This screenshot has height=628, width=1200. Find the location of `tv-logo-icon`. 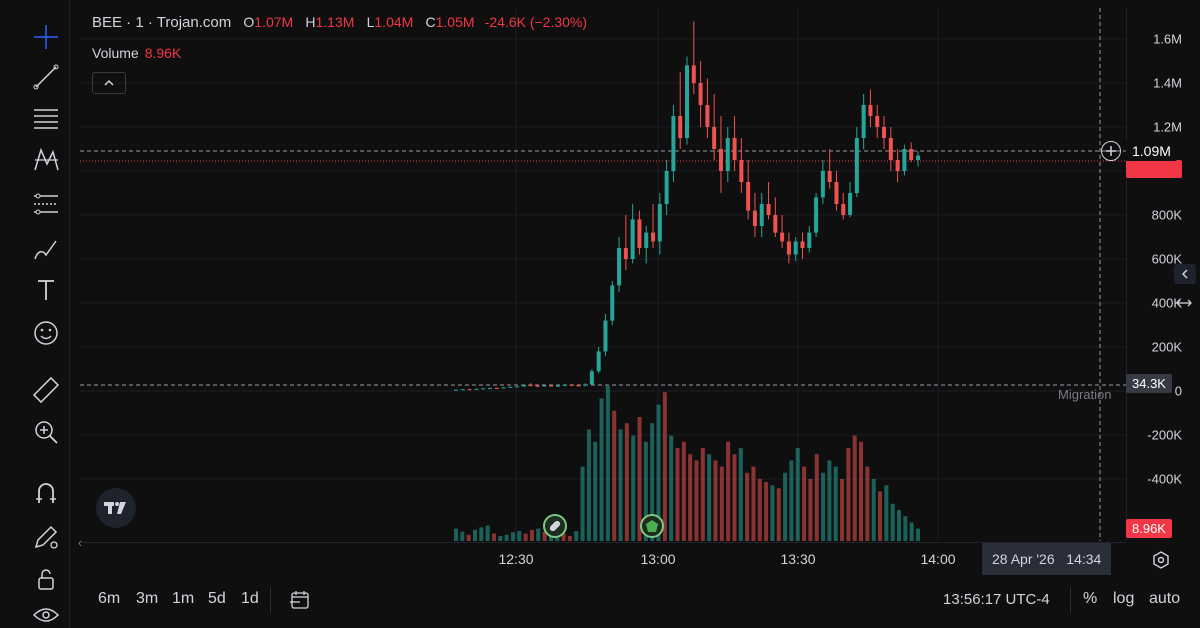

tv-logo-icon is located at coordinates (115, 508).